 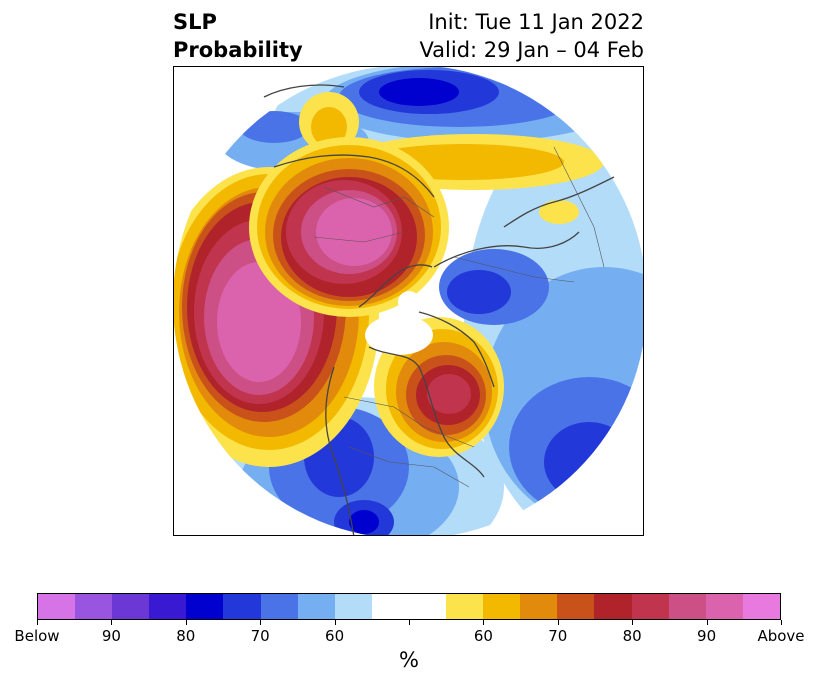 I want to click on coast-asia, so click(x=354, y=176).